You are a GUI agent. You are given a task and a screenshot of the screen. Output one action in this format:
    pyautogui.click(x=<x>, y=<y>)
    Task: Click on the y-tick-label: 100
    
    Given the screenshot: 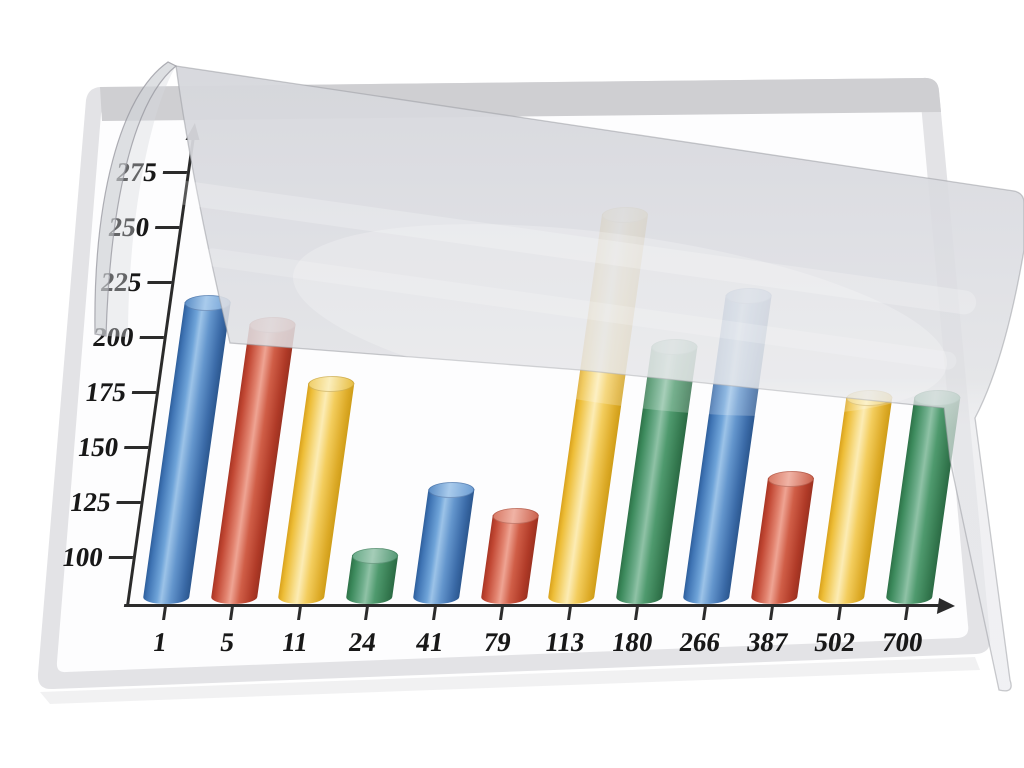 What is the action you would take?
    pyautogui.click(x=82, y=557)
    